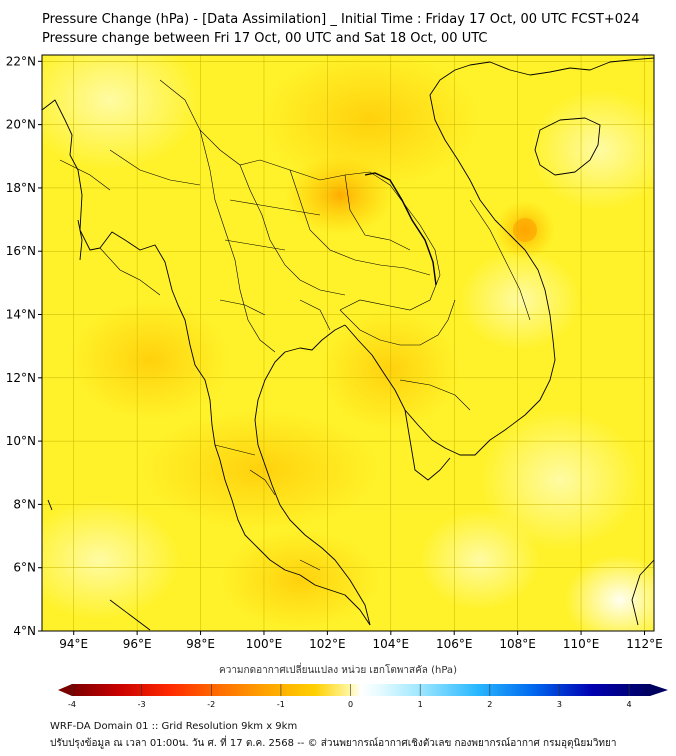 Image resolution: width=676 pixels, height=756 pixels. I want to click on colorbar-tick-label: 3, so click(559, 704).